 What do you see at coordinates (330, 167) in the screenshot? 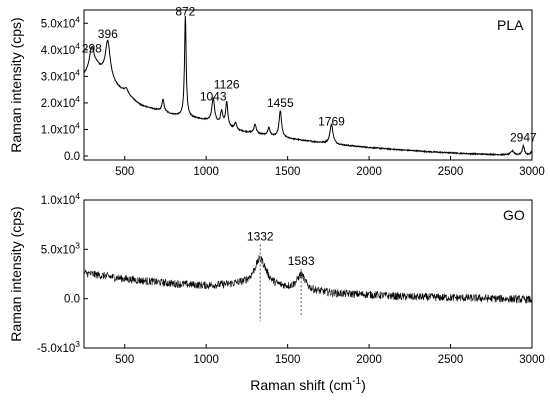
I see `pla-x-ticks: 500 1000 1500 2000 2500 3000` at bounding box center [330, 167].